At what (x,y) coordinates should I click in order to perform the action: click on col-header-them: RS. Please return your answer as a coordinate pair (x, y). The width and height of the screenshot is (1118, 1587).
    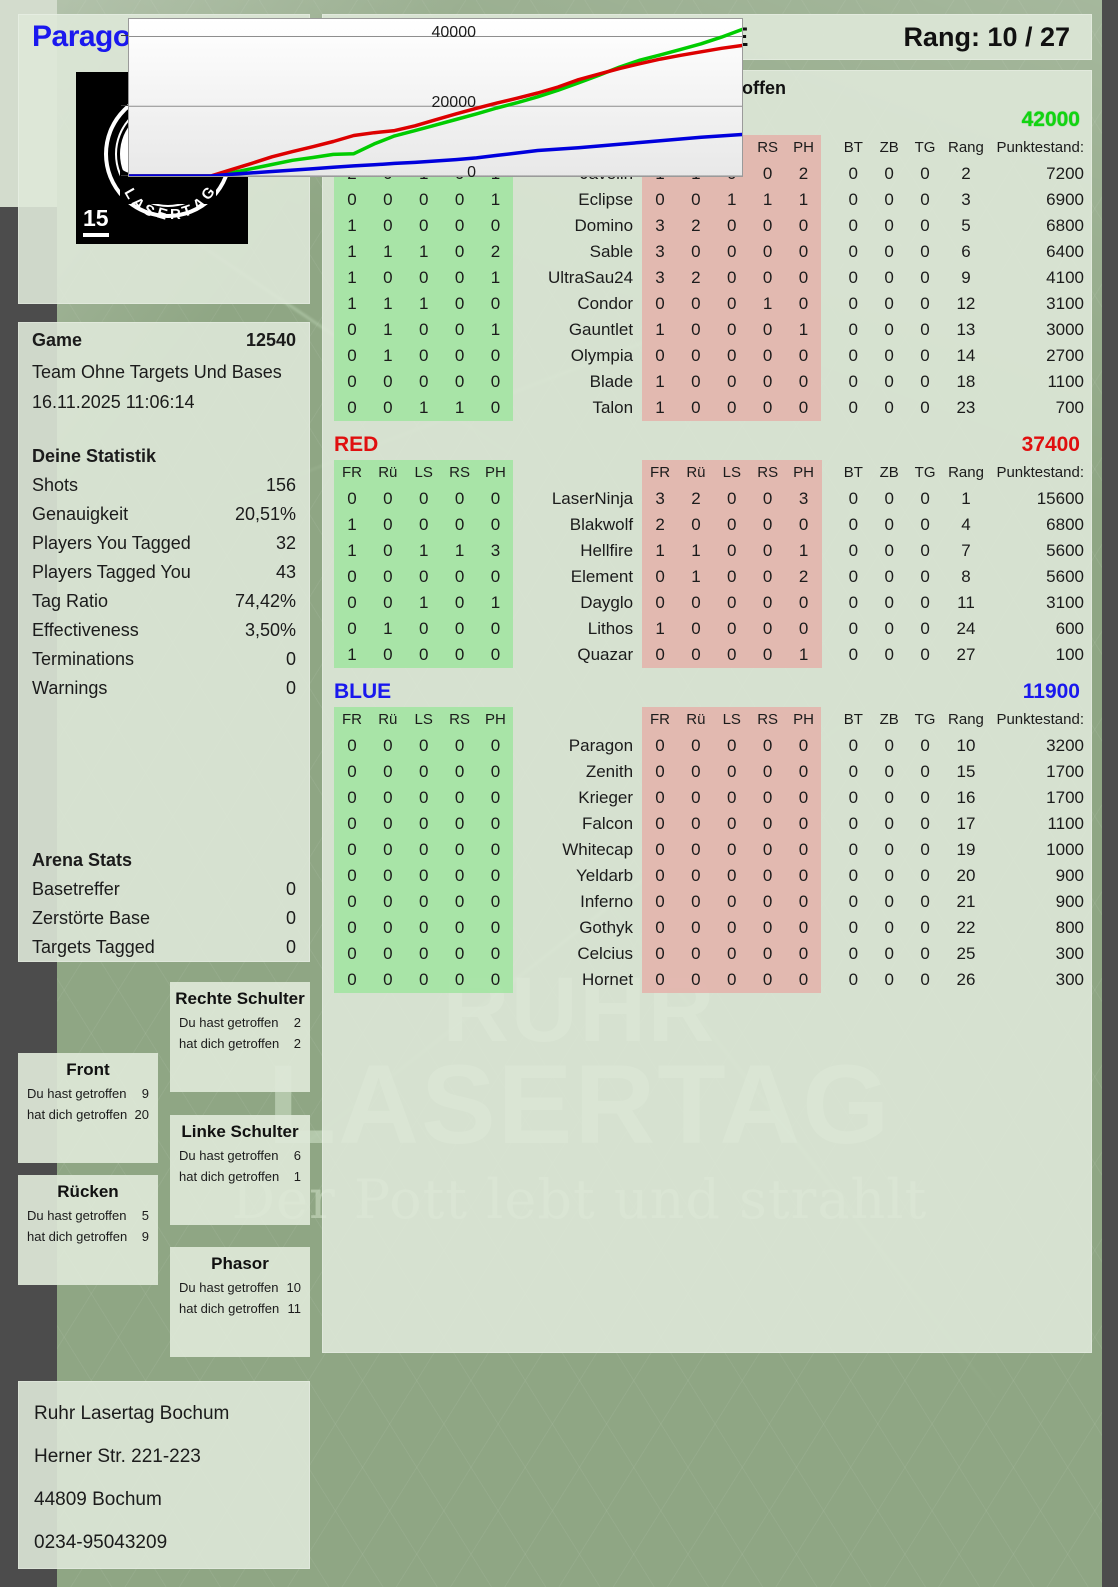
    Looking at the image, I should click on (767, 148).